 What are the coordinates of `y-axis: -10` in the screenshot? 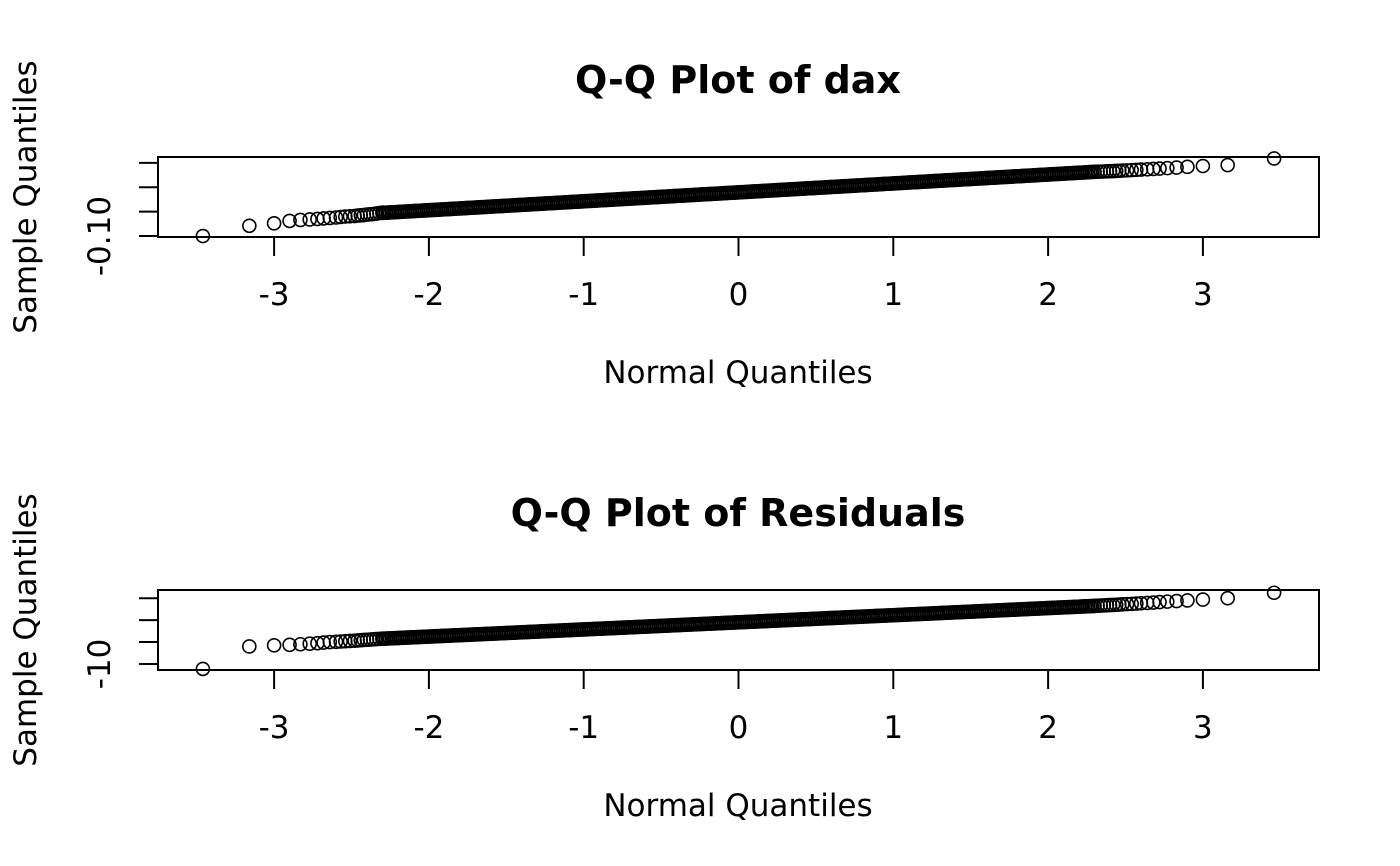 It's located at (120, 643).